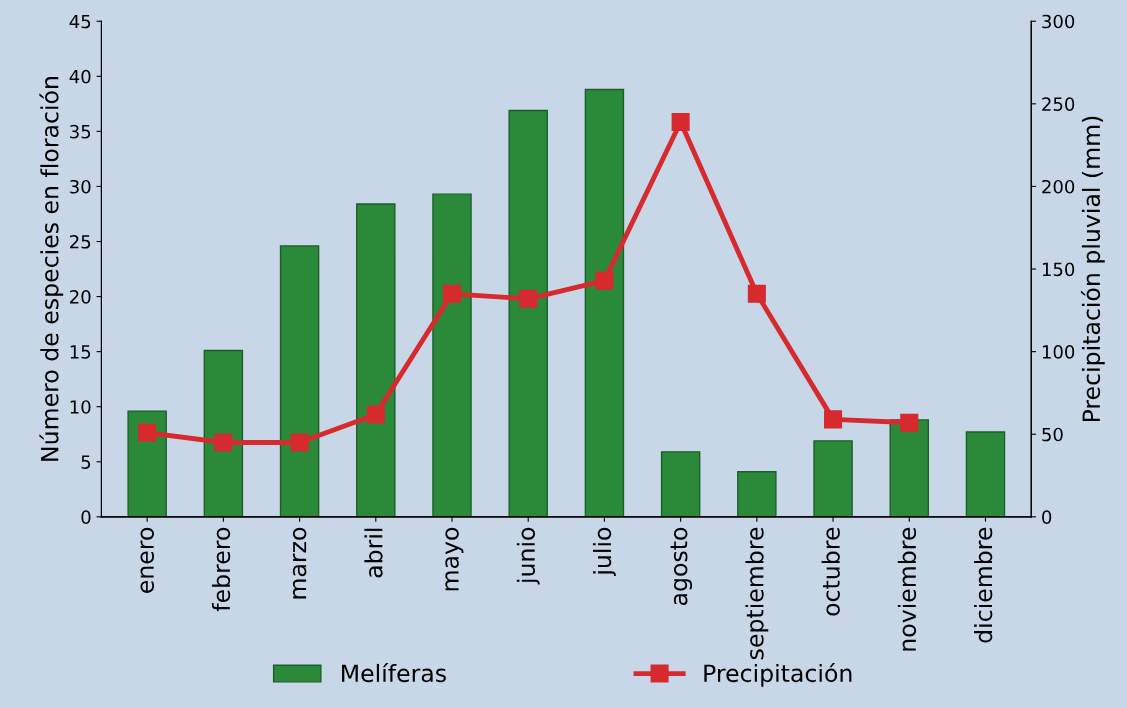 Image resolution: width=1127 pixels, height=708 pixels. What do you see at coordinates (681, 566) in the screenshot?
I see `x-tick-label: agosto` at bounding box center [681, 566].